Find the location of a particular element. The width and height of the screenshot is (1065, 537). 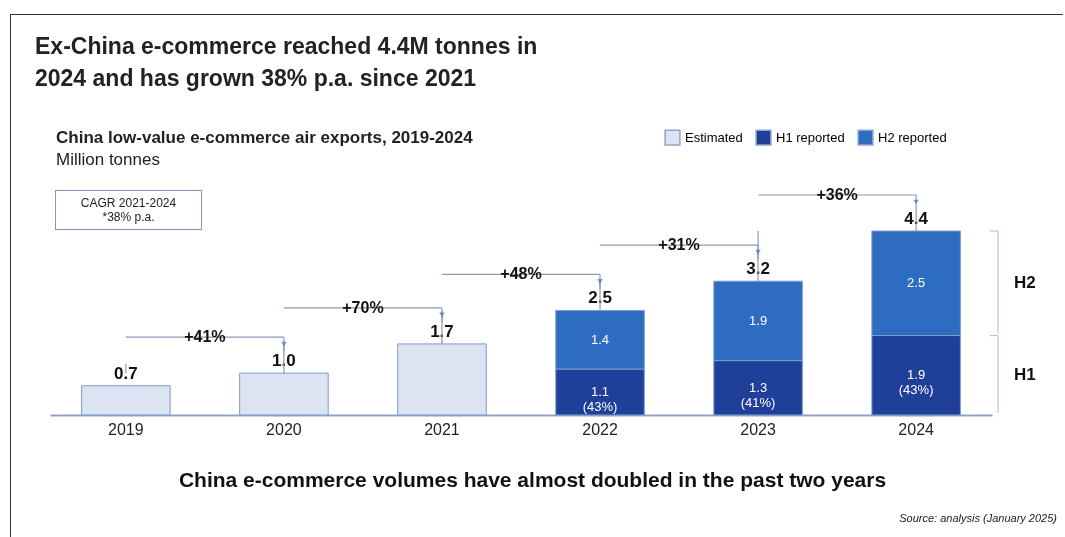

annotation: +70% is located at coordinates (363, 307).